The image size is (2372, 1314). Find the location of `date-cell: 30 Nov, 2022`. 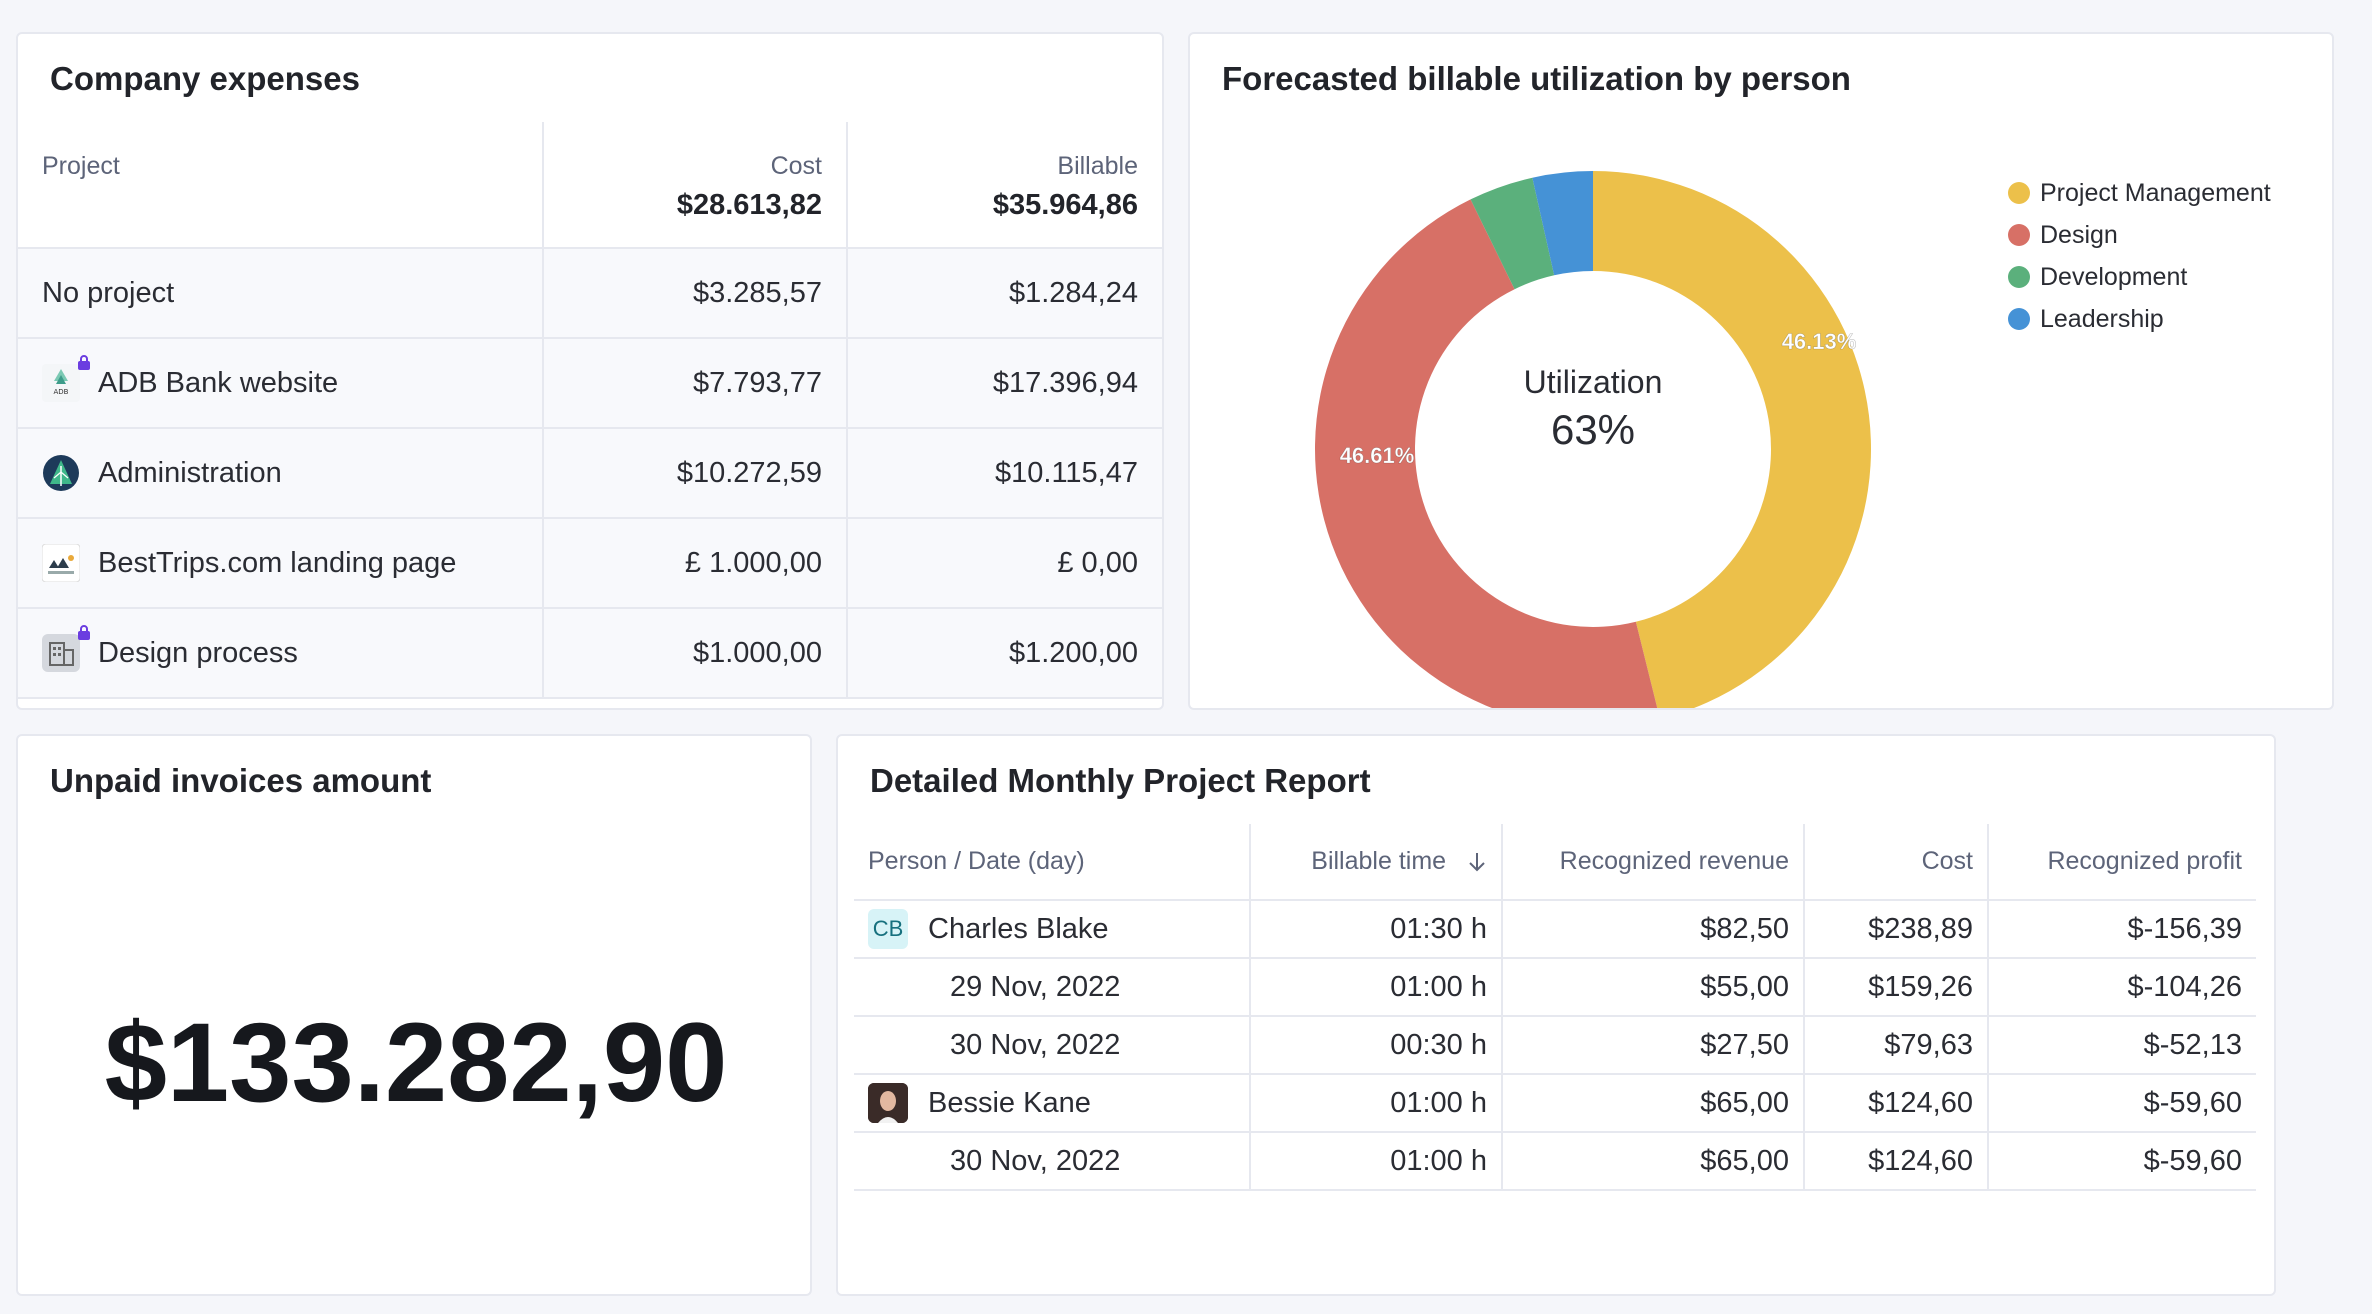

date-cell: 30 Nov, 2022 is located at coordinates (1052, 1161).